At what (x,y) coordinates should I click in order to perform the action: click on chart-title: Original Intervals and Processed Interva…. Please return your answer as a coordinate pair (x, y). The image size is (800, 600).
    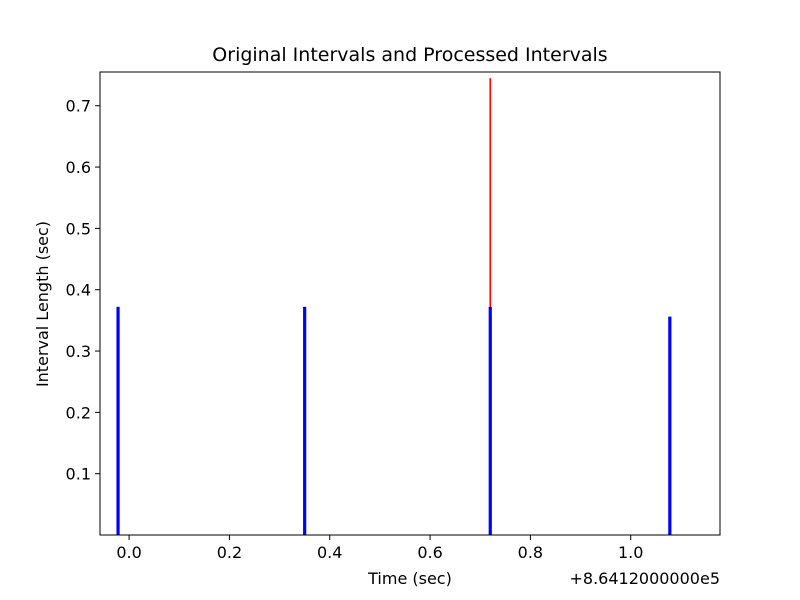
    Looking at the image, I should click on (409, 55).